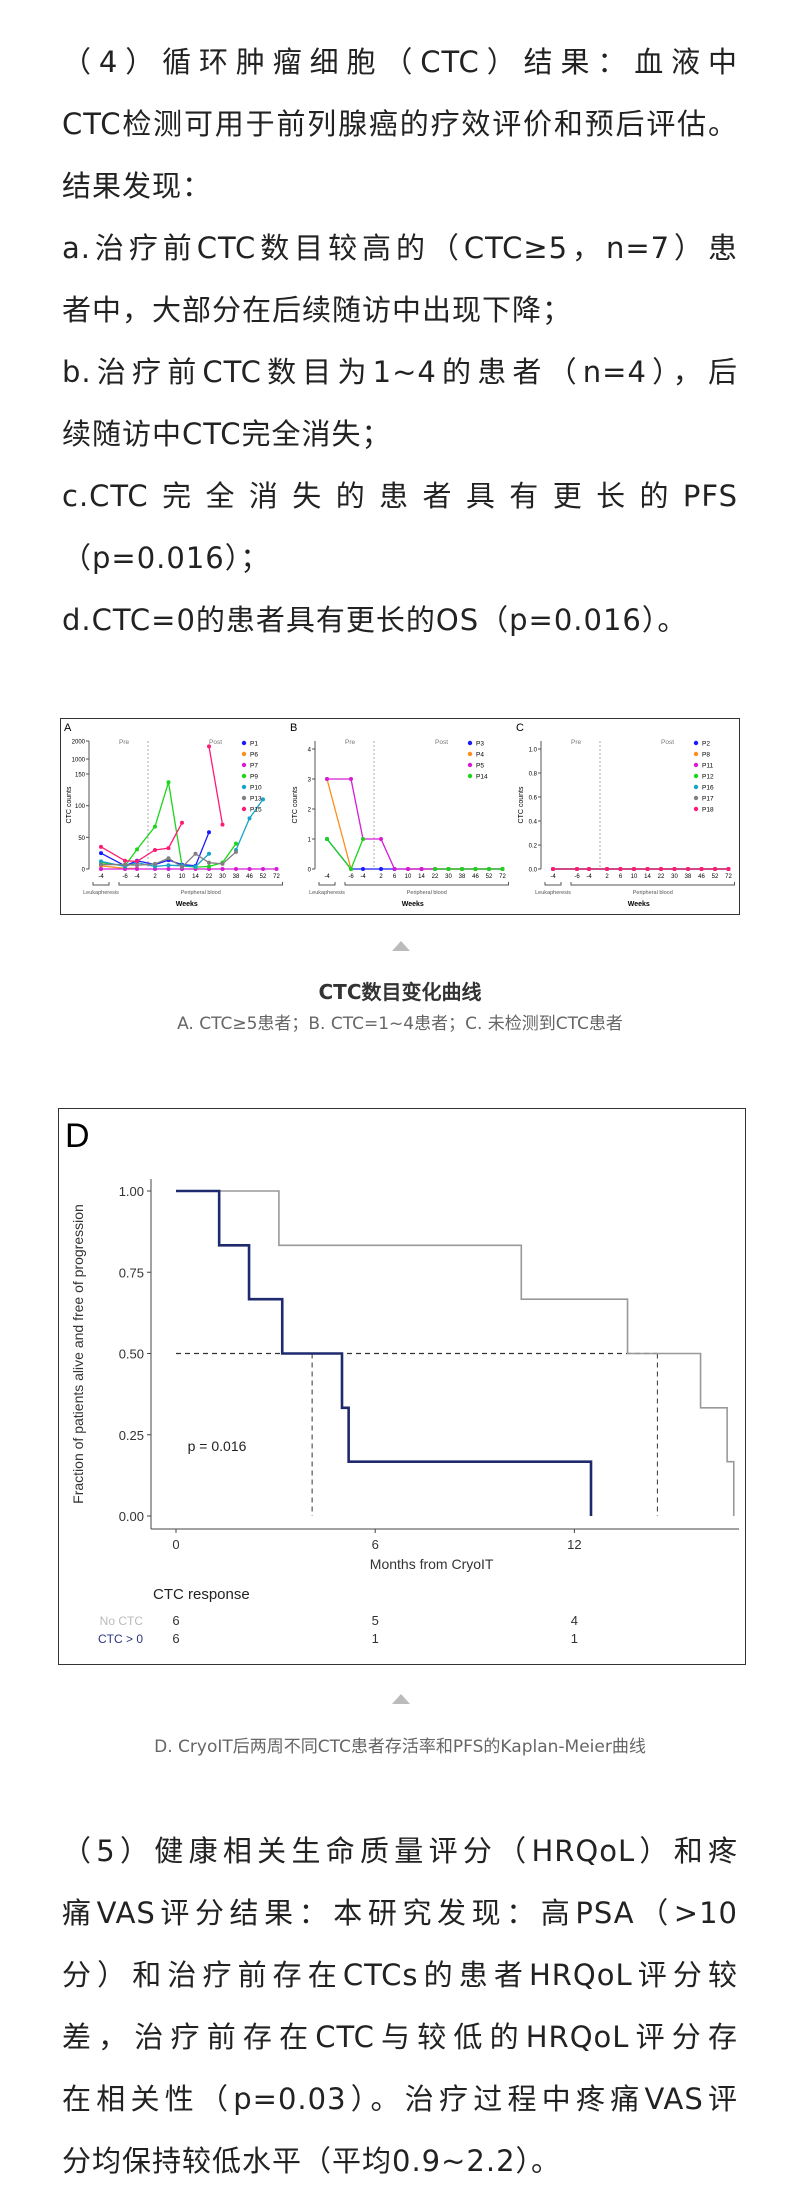 This screenshot has width=800, height=2203. What do you see at coordinates (400, 2037) in the screenshot?
I see `text-line: 差，治疗前存在CTC与较低的HRQoL评分存` at bounding box center [400, 2037].